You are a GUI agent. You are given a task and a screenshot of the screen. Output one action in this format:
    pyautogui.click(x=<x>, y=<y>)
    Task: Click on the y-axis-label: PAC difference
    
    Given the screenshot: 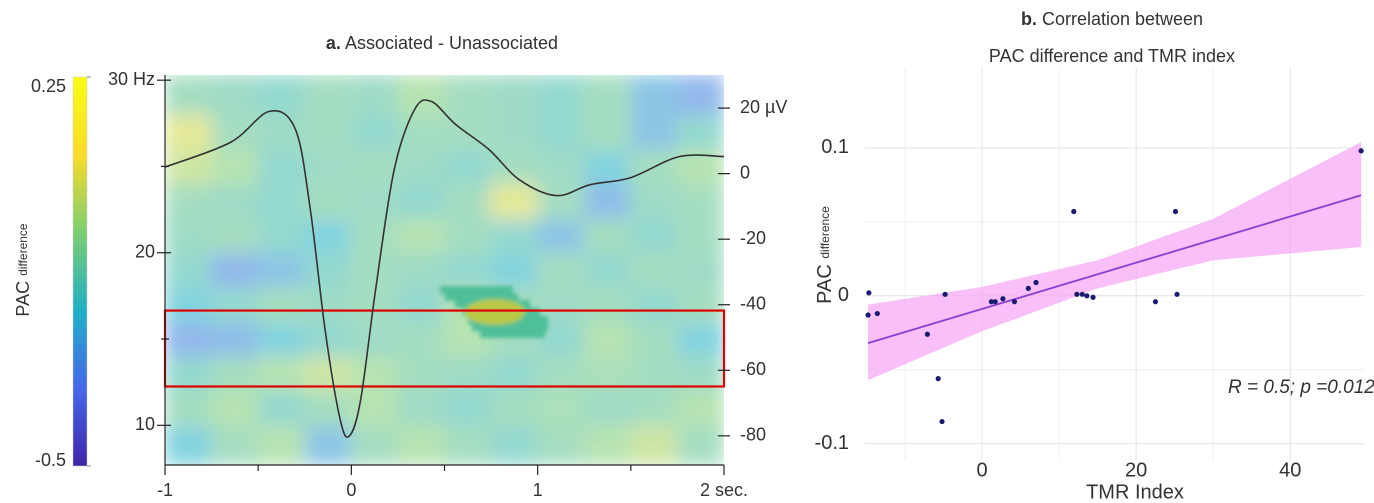 What is the action you would take?
    pyautogui.click(x=825, y=255)
    